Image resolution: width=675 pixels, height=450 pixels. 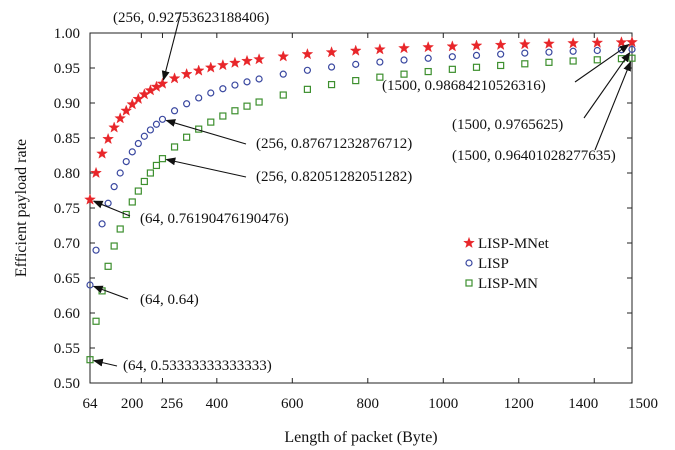 What do you see at coordinates (514, 244) in the screenshot?
I see `legend-label: LISP-MNet` at bounding box center [514, 244].